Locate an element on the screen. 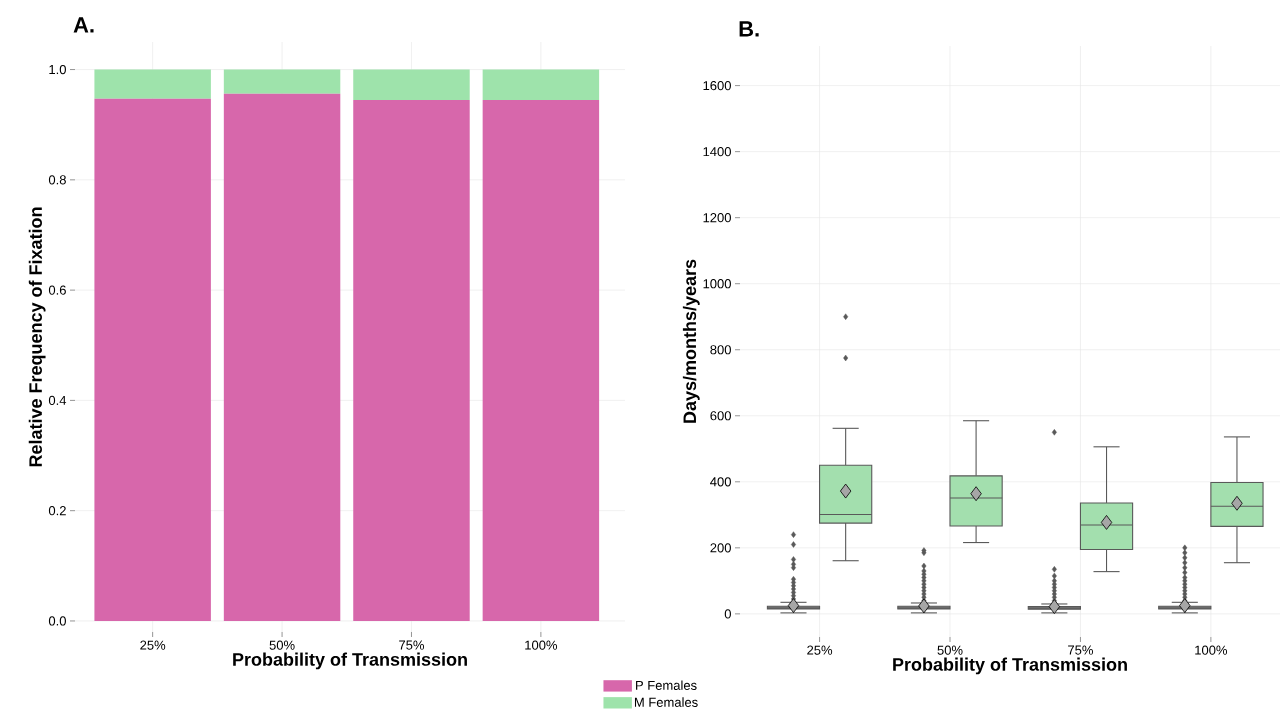  y-tick-label: 1600 is located at coordinates (717, 86).